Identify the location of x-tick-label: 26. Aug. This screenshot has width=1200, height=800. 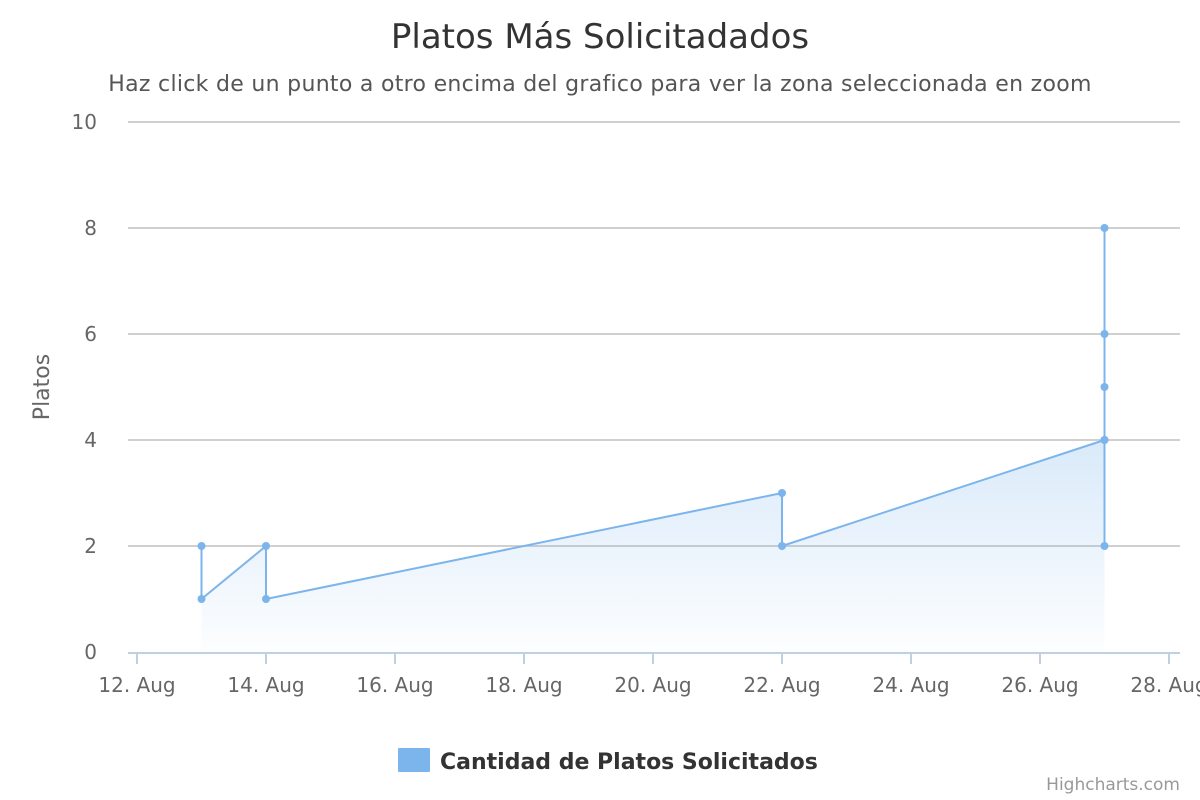
(1039, 685).